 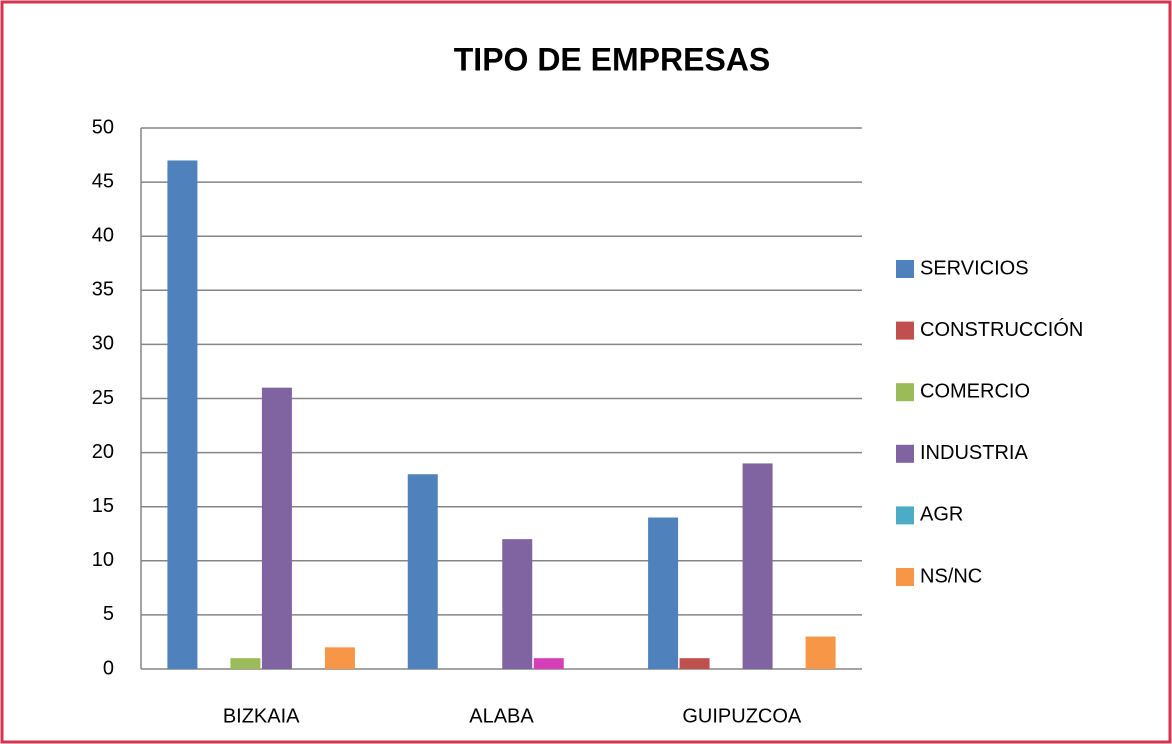 What do you see at coordinates (975, 391) in the screenshot?
I see `legend-label: COMERCIO` at bounding box center [975, 391].